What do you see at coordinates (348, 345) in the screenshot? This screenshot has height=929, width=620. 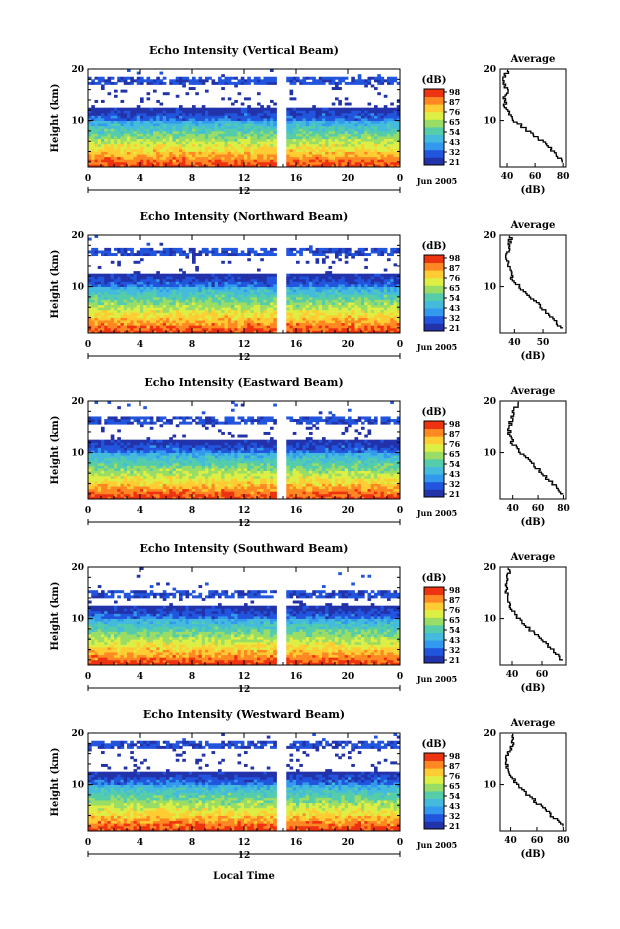 I see `x-tick-label: 20` at bounding box center [348, 345].